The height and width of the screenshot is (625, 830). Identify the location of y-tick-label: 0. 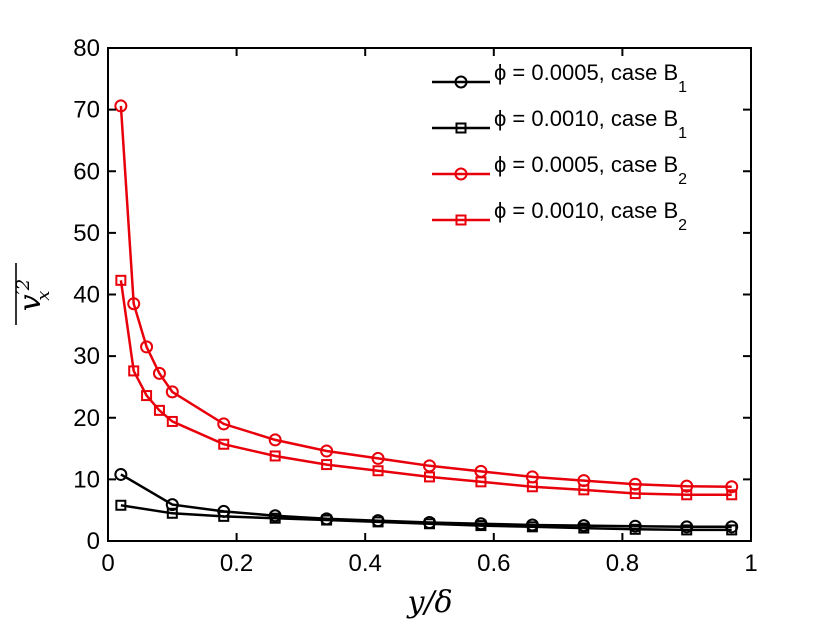
(93, 541).